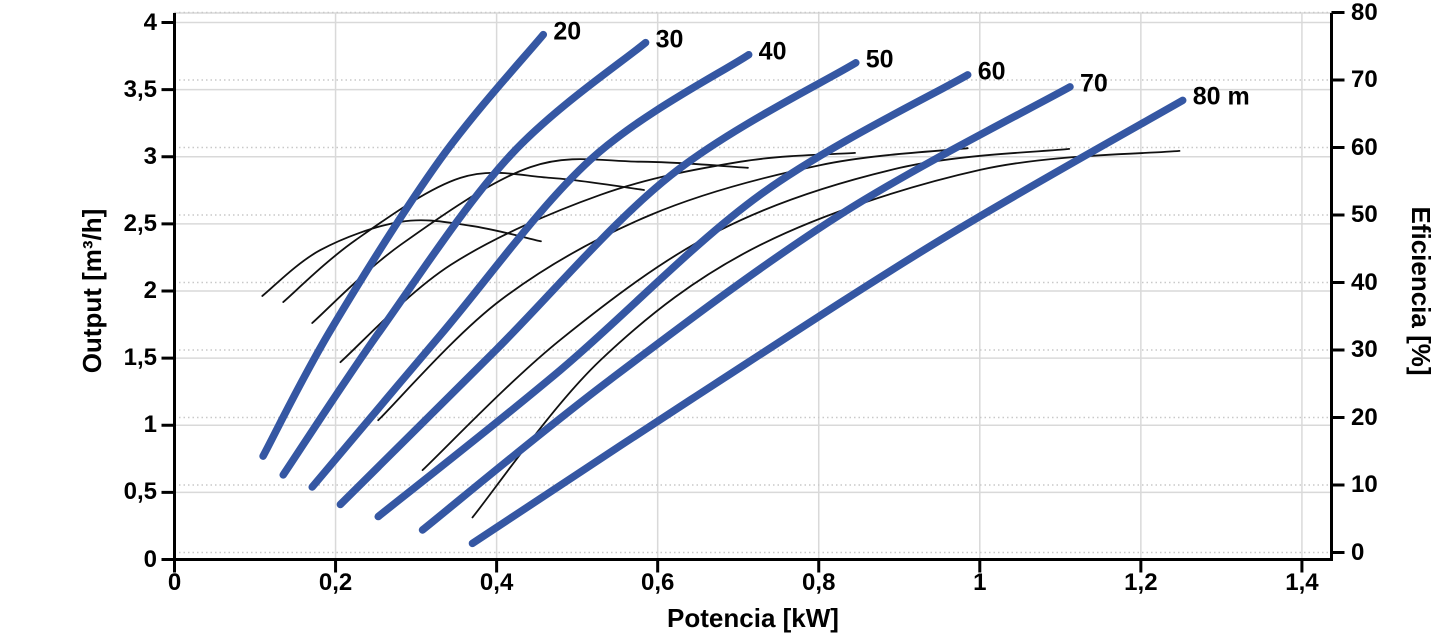 This screenshot has height=635, width=1445. Describe the element at coordinates (1221, 96) in the screenshot. I see `curve-label-80m: 80 m` at that location.